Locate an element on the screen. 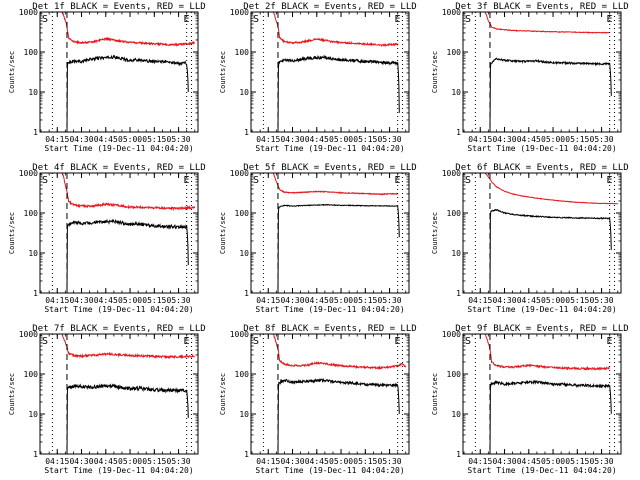 This screenshot has height=480, width=640. chart-title: Det 3f BLACK = Events, RED = LLD is located at coordinates (541, 7).